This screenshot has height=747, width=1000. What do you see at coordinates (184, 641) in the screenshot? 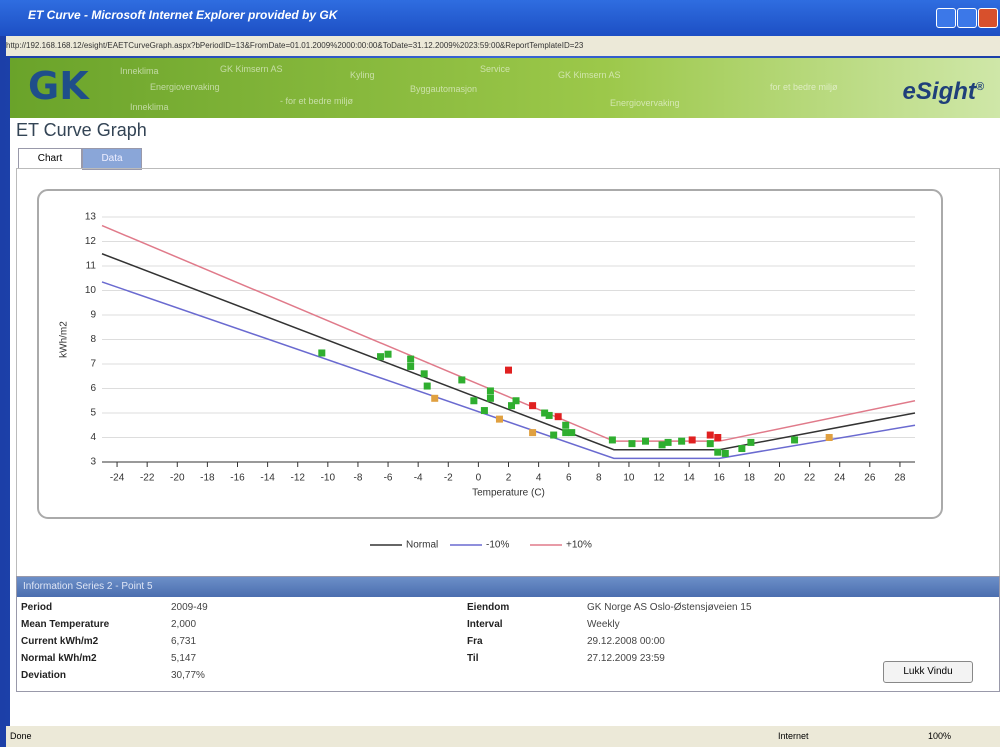
I see `info-value: 6,731` at bounding box center [184, 641].